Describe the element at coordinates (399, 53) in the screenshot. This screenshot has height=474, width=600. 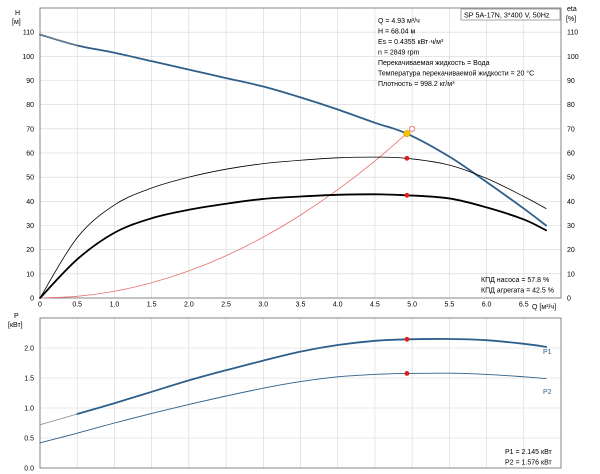
I see `info-speed: n = 2849 rpm` at that location.